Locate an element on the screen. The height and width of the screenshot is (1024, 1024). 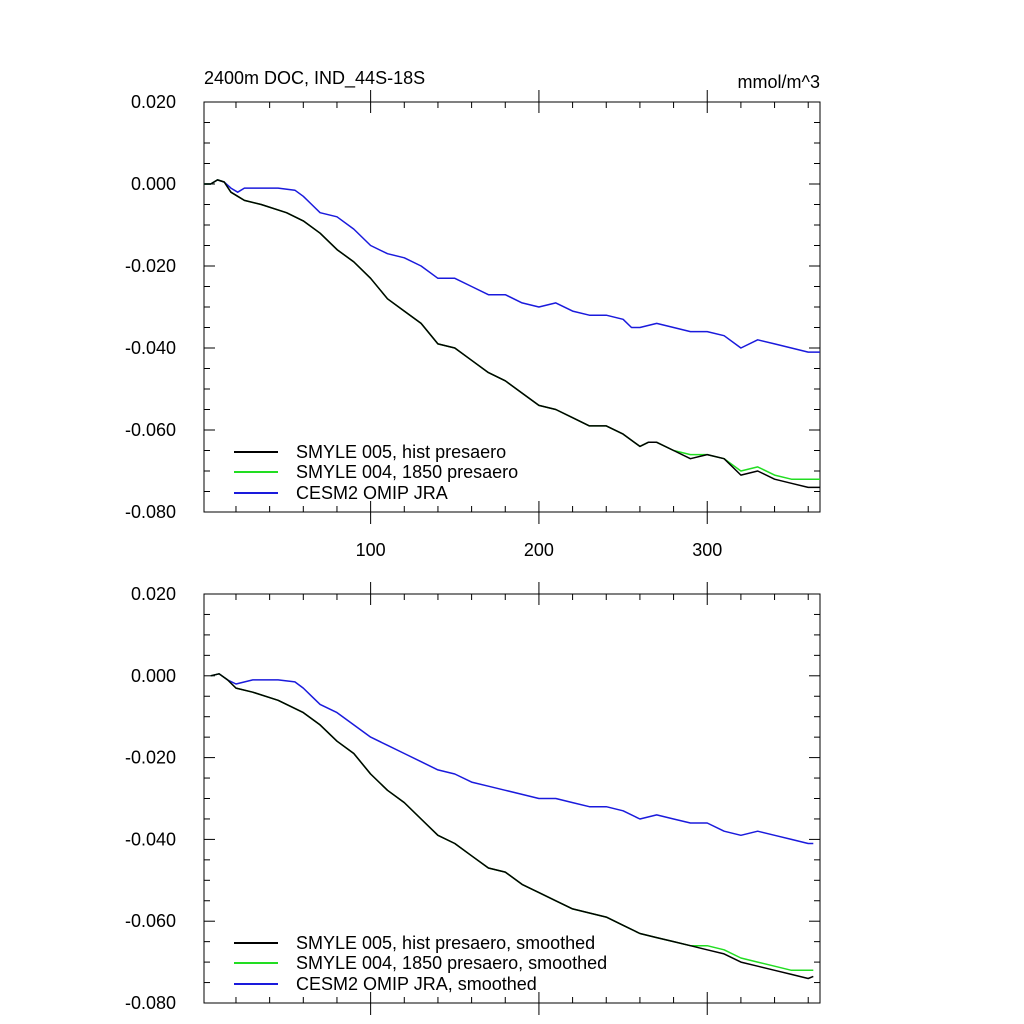
x-tick-label: 300 is located at coordinates (707, 550).